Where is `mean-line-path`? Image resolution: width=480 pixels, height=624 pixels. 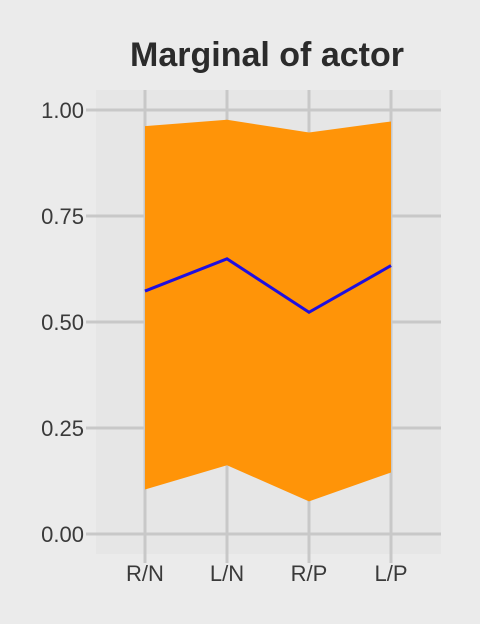
mean-line-path is located at coordinates (268, 286).